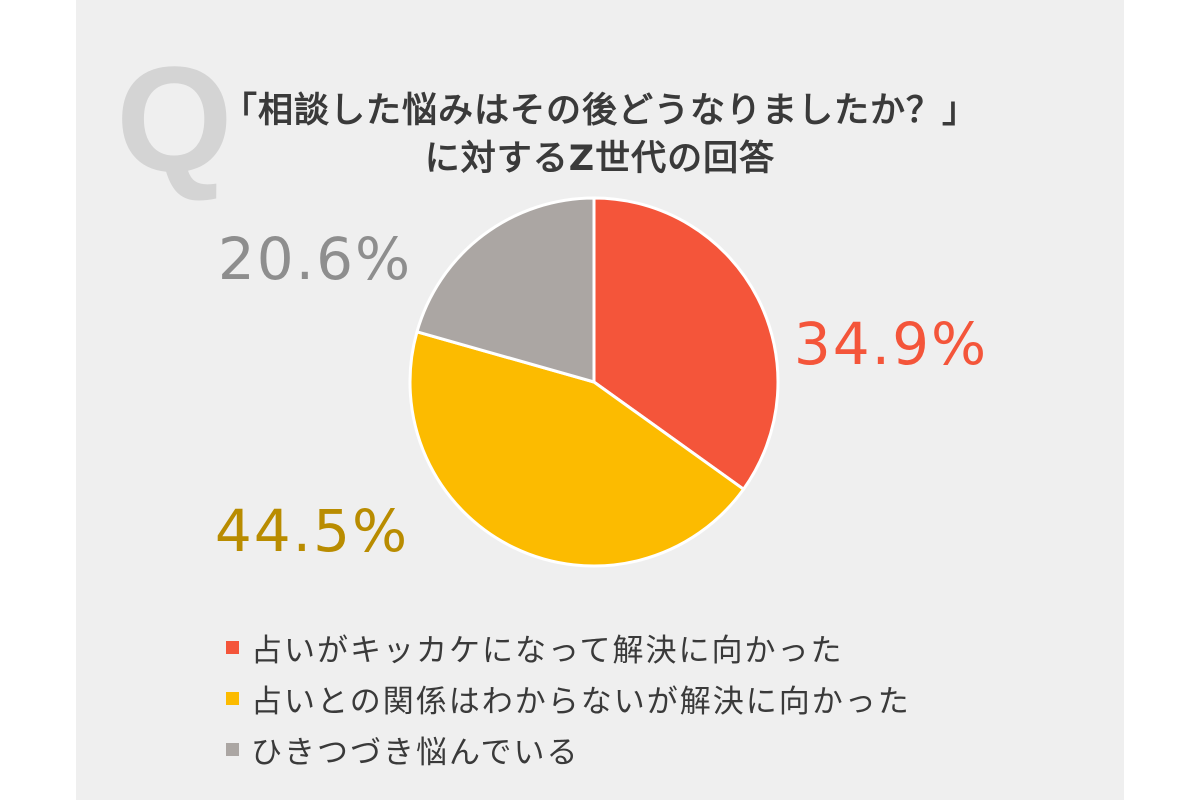 This screenshot has height=800, width=1200. I want to click on legend-label-1: 占いとの関係はわからないが解決に向かった, so click(581, 702).